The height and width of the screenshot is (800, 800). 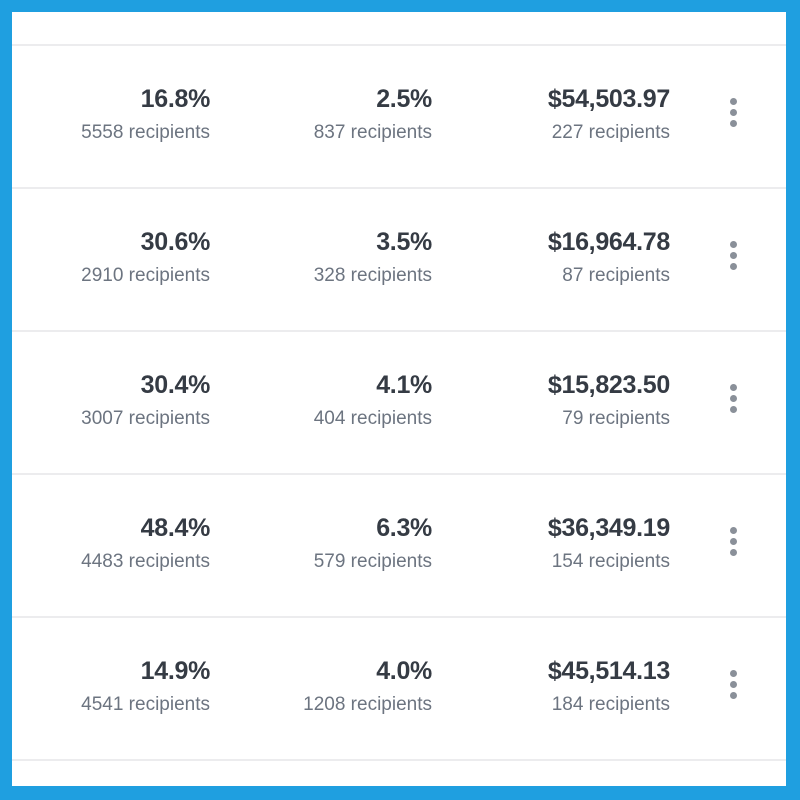 What do you see at coordinates (145, 257) in the screenshot?
I see `open-rate-cell: 30.6% 2910 recipients` at bounding box center [145, 257].